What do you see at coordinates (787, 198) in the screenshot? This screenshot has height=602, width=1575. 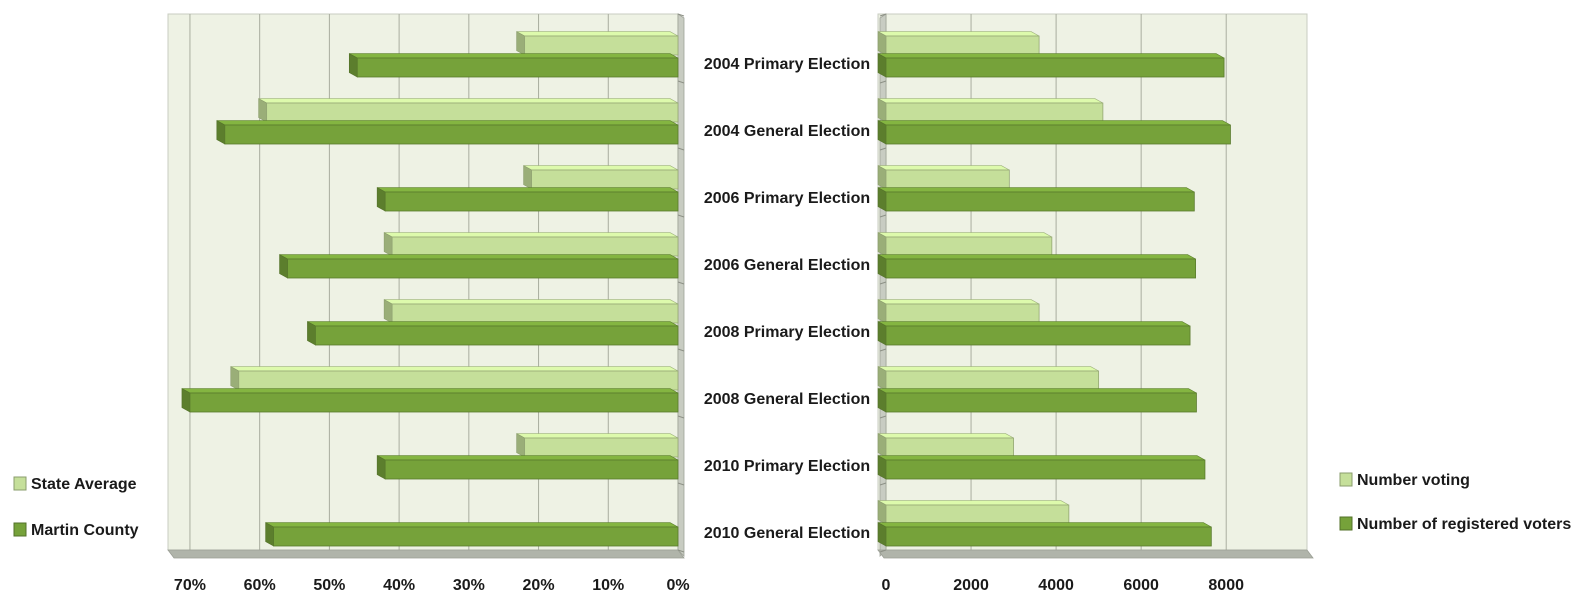 I see `category-label-2006-primary-election: 2006 Primary Election` at bounding box center [787, 198].